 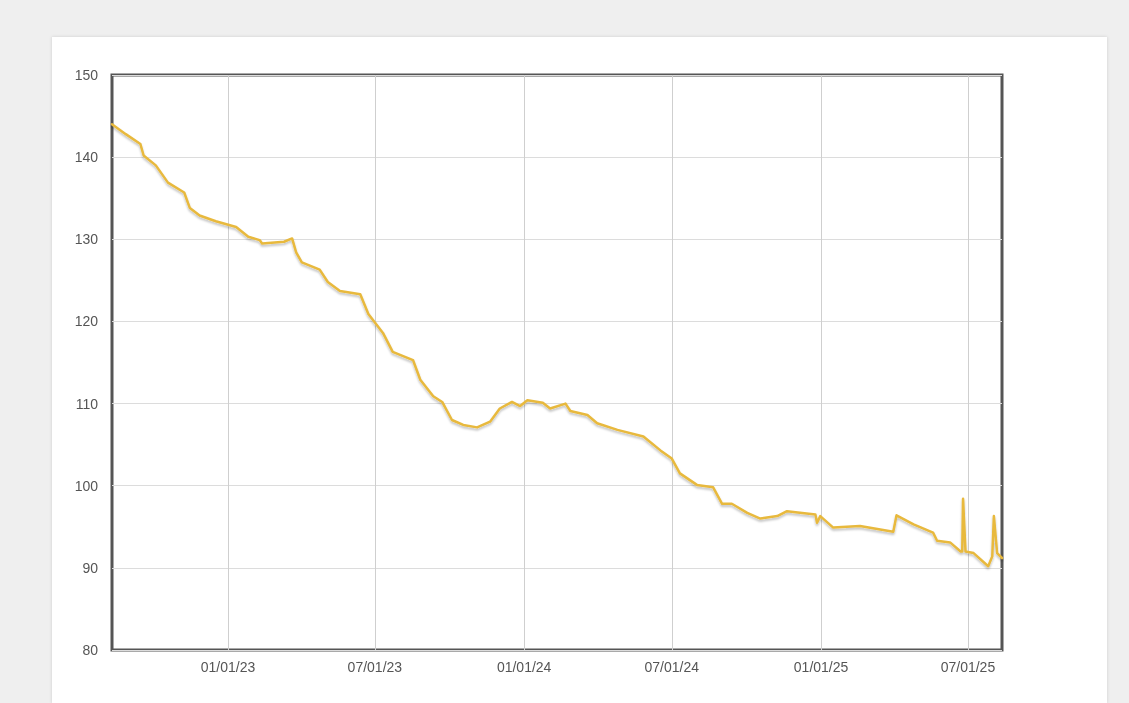 What do you see at coordinates (90, 650) in the screenshot?
I see `y-tick-label: 80` at bounding box center [90, 650].